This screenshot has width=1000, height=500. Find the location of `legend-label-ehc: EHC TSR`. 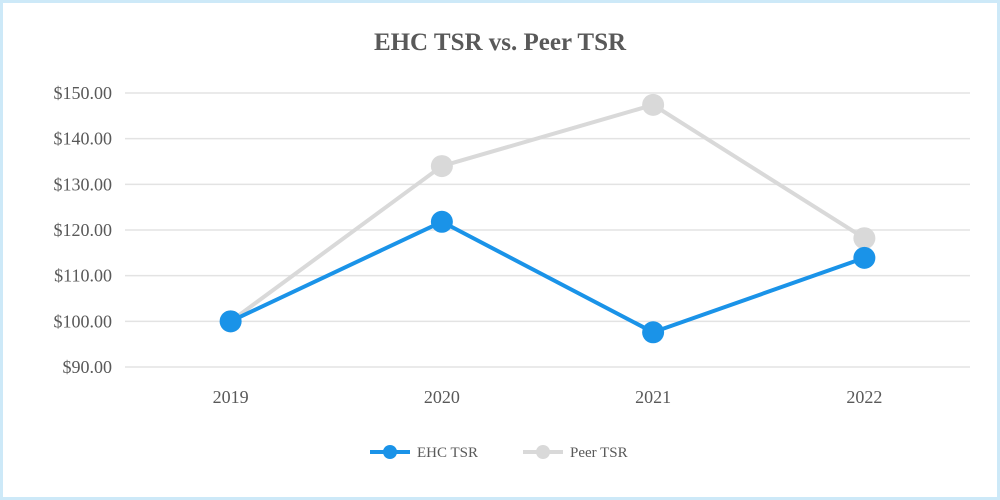

legend-label-ehc: EHC TSR is located at coordinates (447, 453).